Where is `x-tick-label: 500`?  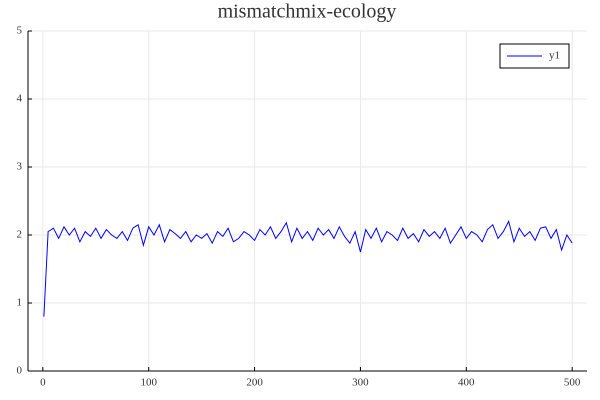
x-tick-label: 500 is located at coordinates (572, 383).